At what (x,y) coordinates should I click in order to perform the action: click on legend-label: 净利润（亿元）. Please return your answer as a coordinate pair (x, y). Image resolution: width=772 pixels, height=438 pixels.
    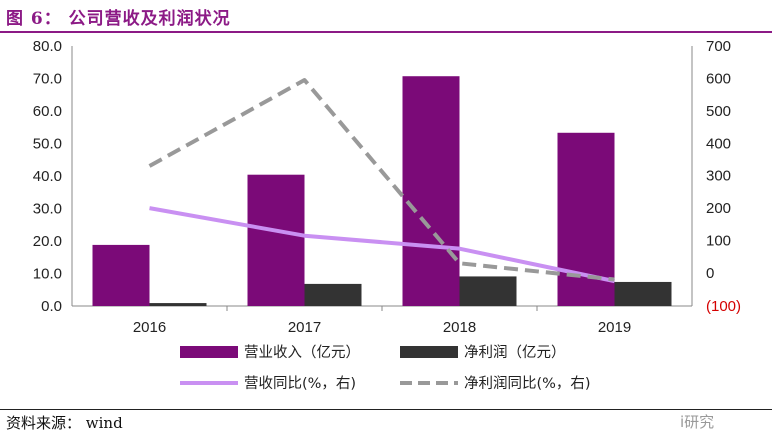
    Looking at the image, I should click on (515, 352).